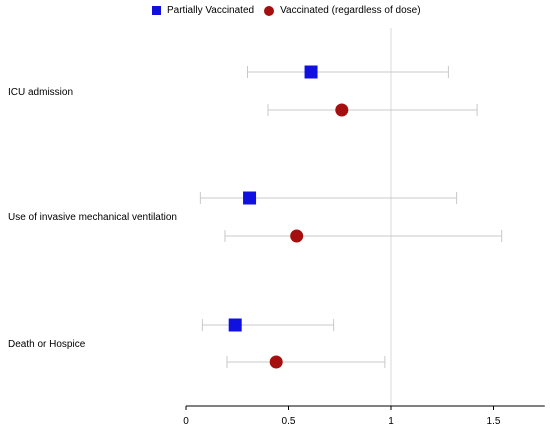 The height and width of the screenshot is (432, 550). Describe the element at coordinates (186, 421) in the screenshot. I see `x-tick-label: 0` at that location.